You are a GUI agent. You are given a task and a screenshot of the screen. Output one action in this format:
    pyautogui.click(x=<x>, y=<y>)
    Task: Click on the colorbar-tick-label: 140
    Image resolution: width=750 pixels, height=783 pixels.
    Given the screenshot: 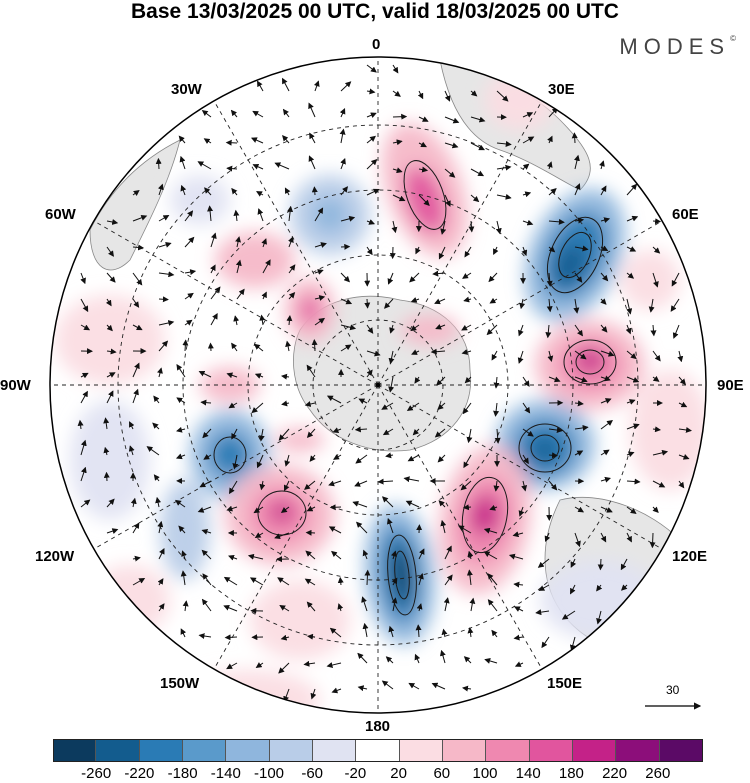 What is the action you would take?
    pyautogui.click(x=528, y=773)
    